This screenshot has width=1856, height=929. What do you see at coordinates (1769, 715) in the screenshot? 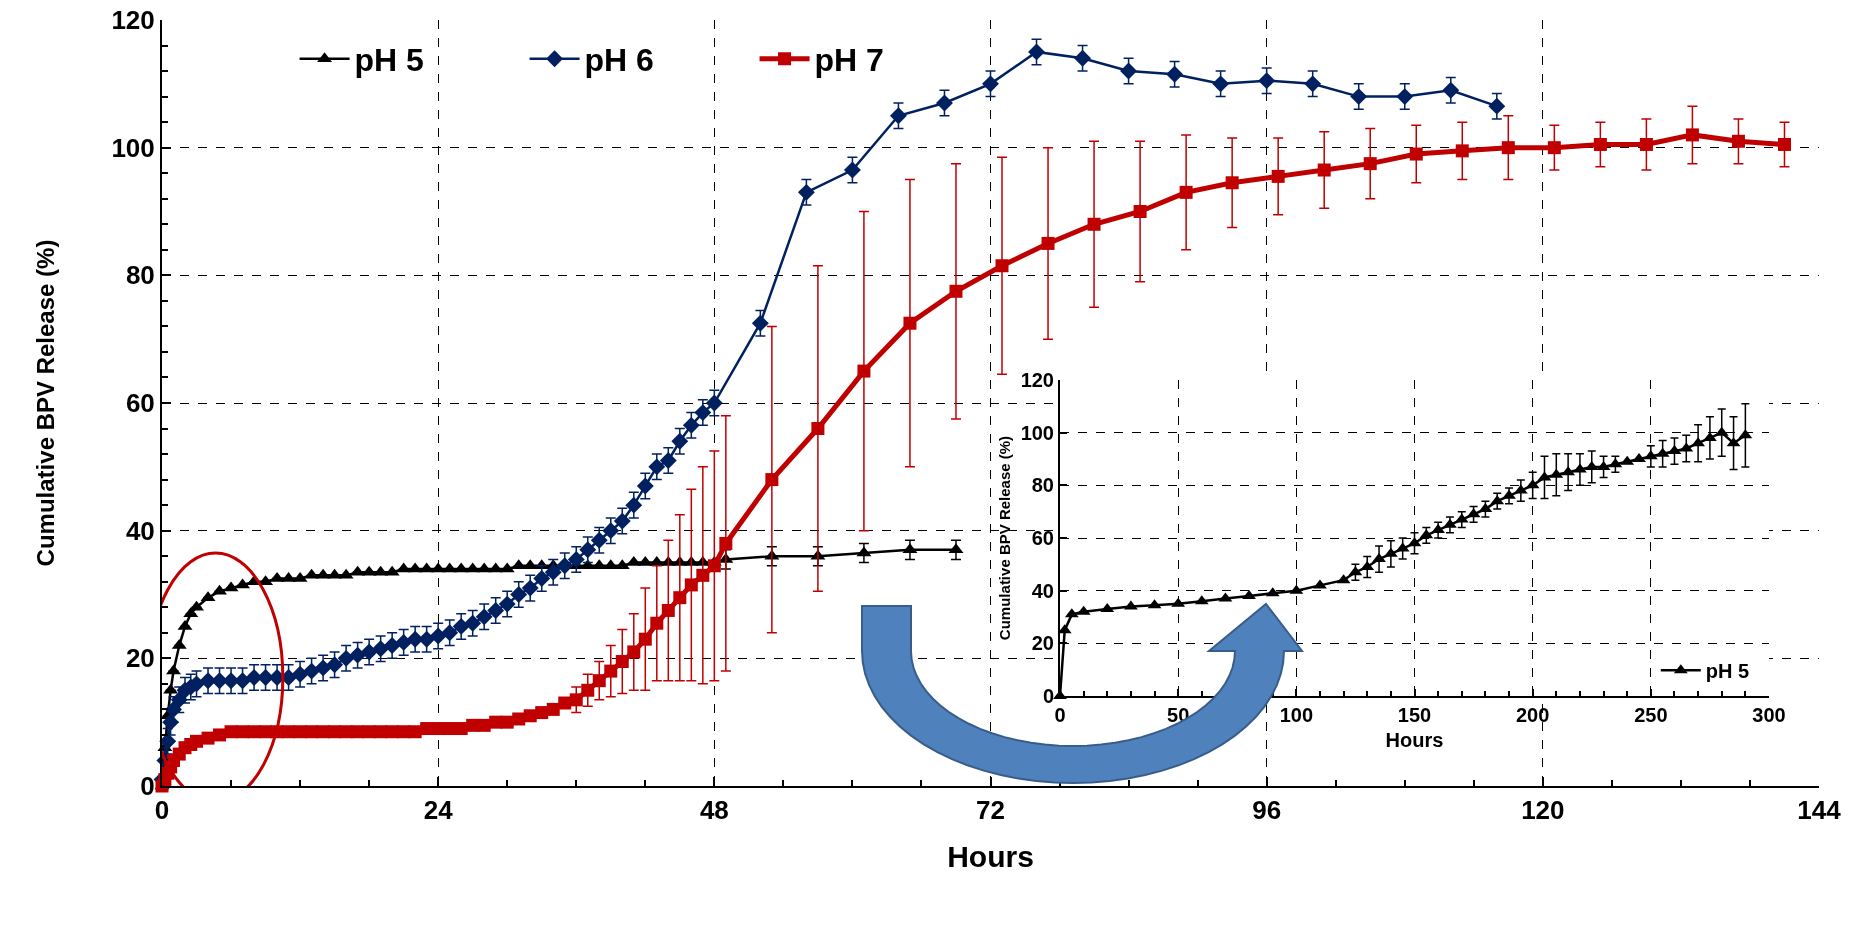
I see `x-tick-label: 300` at bounding box center [1769, 715].